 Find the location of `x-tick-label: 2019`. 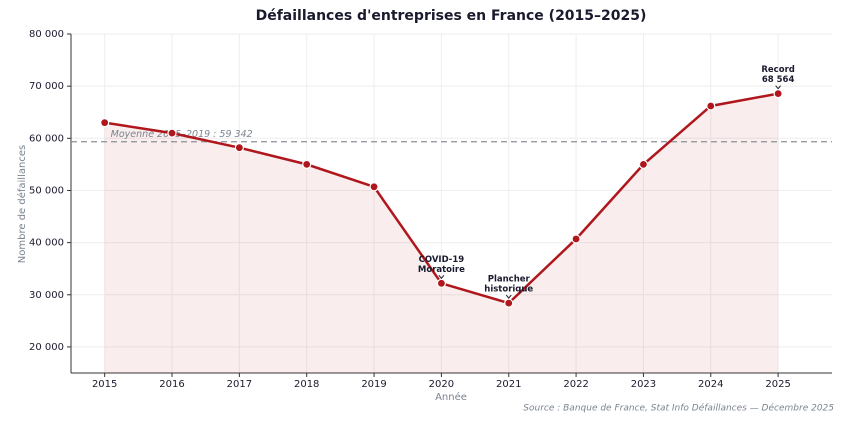

x-tick-label: 2019 is located at coordinates (373, 384).